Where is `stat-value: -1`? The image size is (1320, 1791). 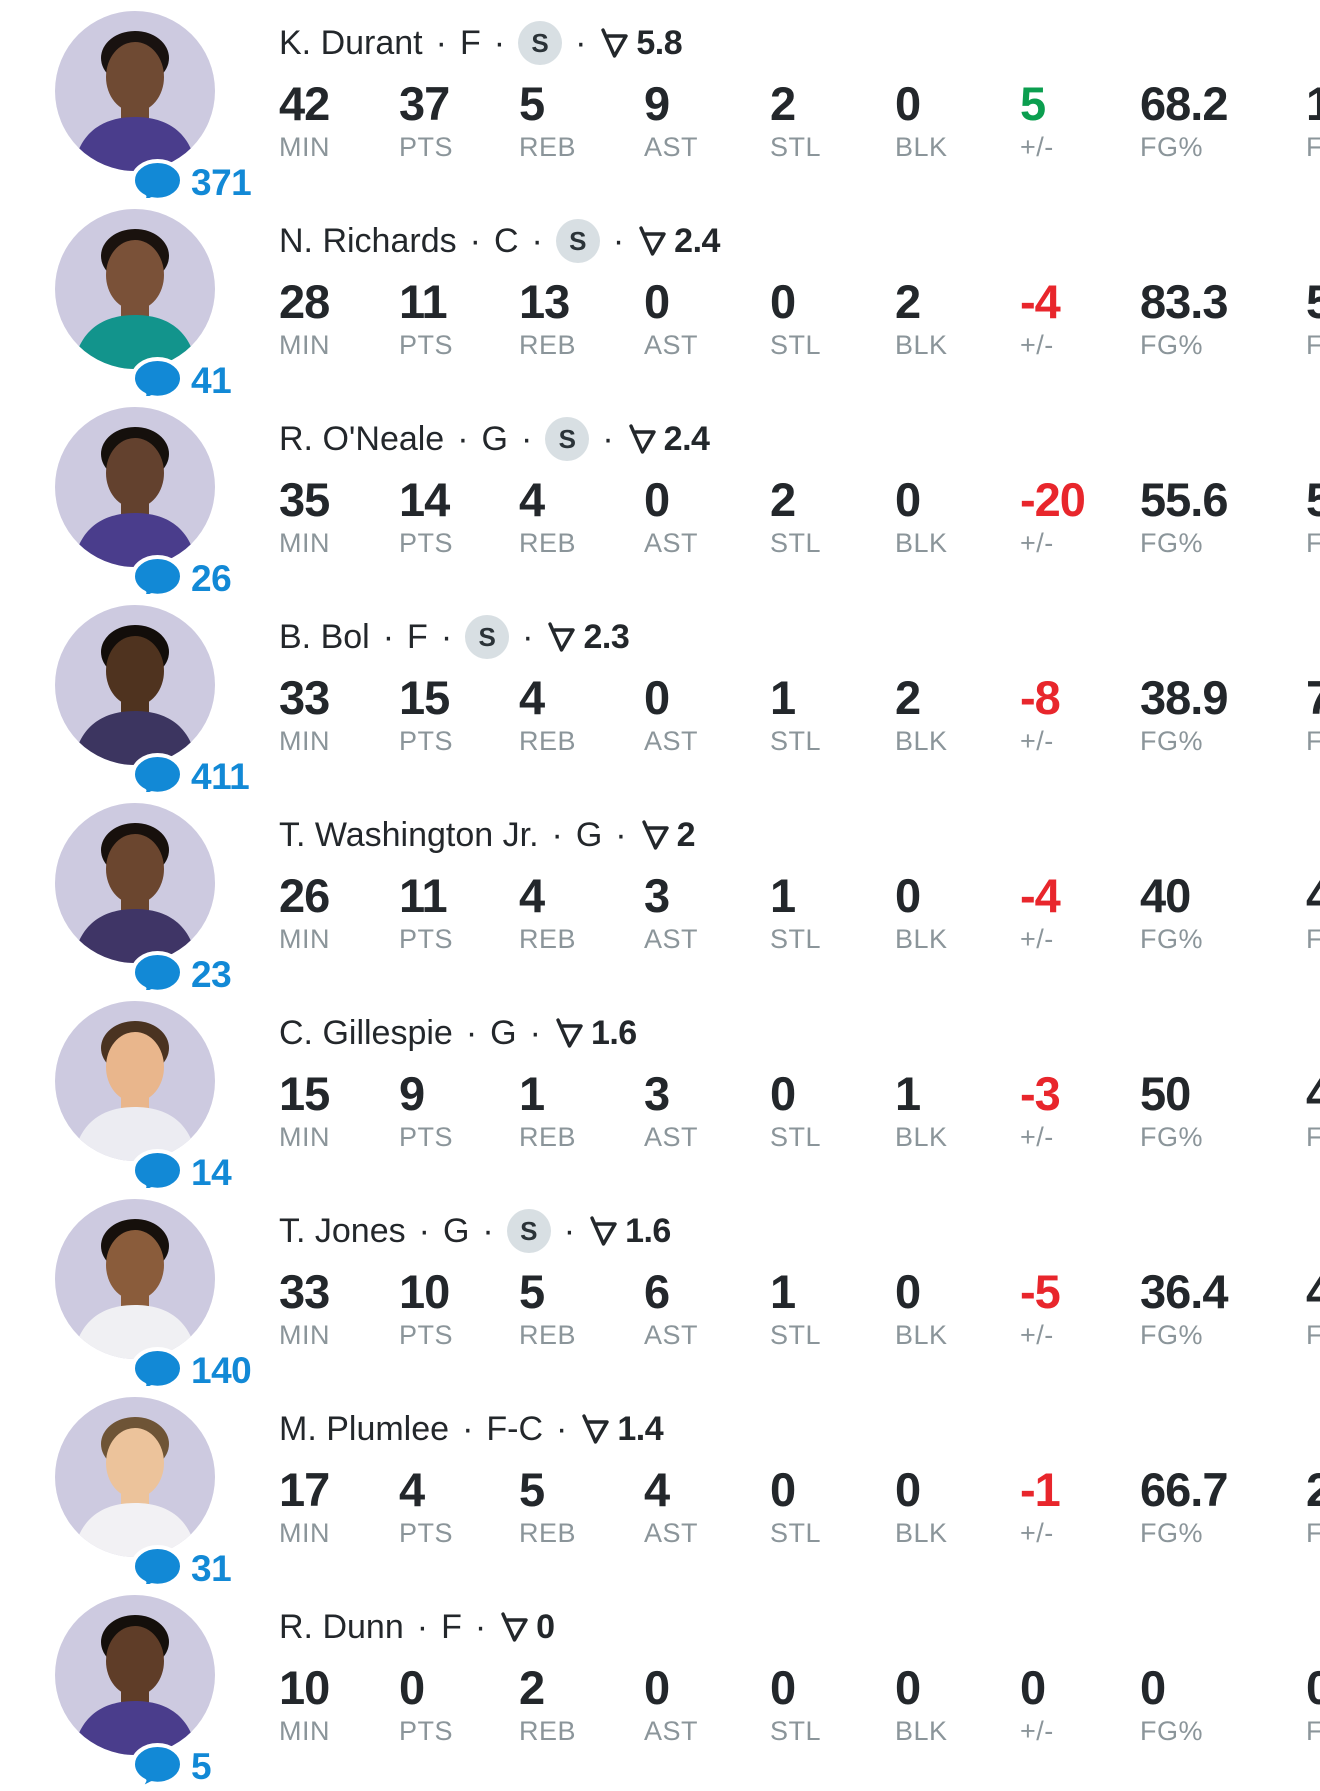 stat-value: -1 is located at coordinates (1040, 1489).